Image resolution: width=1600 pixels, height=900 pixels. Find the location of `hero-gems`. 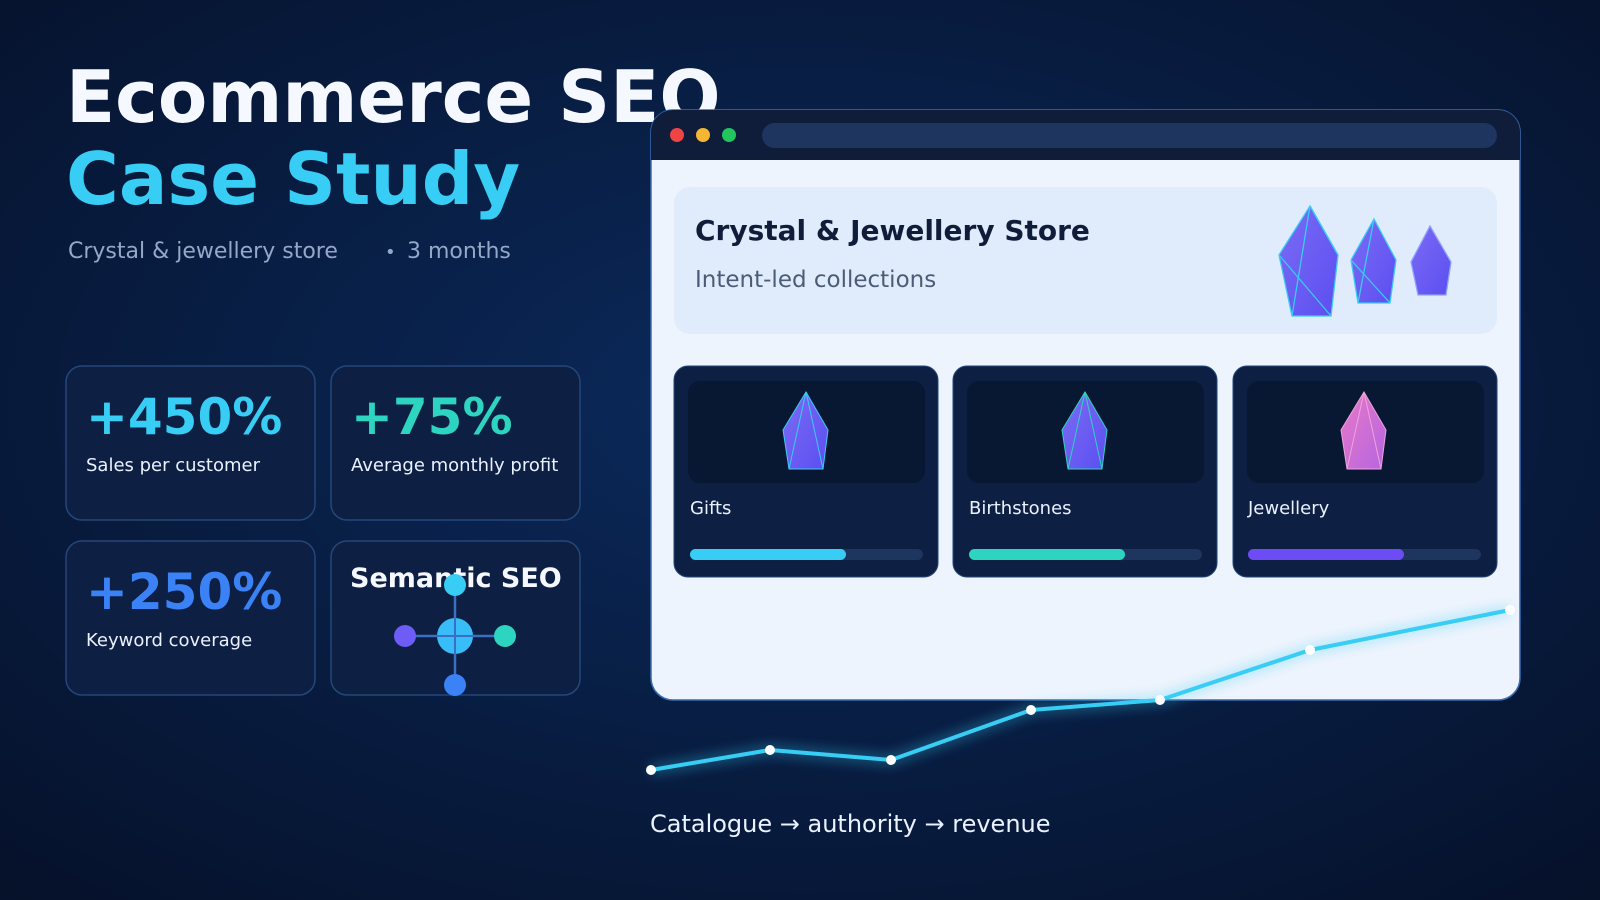

hero-gems is located at coordinates (1365, 260).